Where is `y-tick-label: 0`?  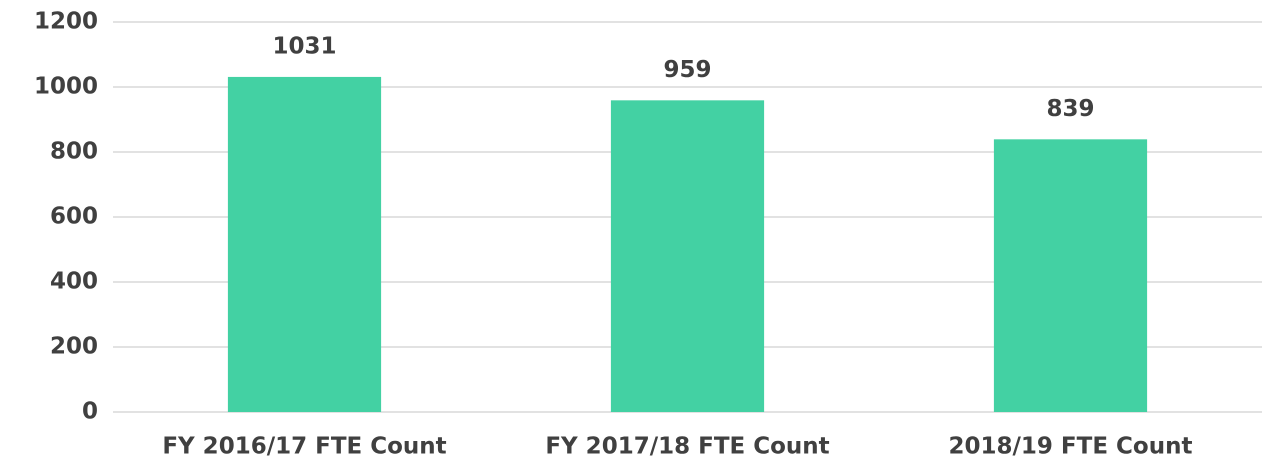 y-tick-label: 0 is located at coordinates (90, 412).